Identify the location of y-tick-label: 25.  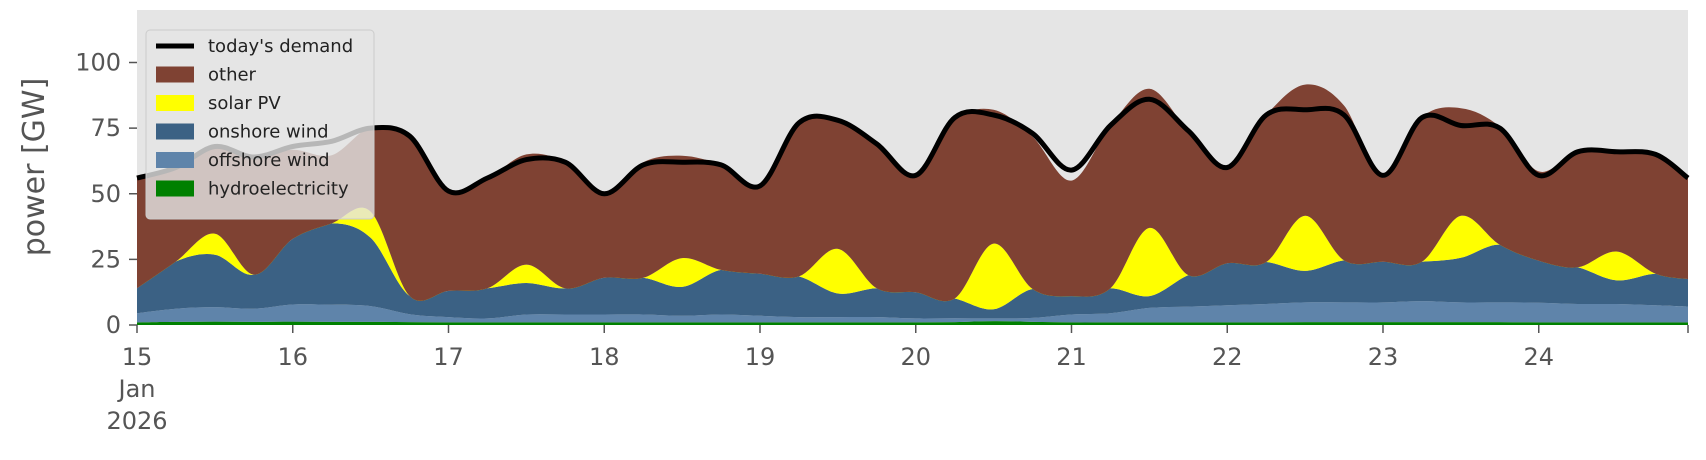
(105, 259).